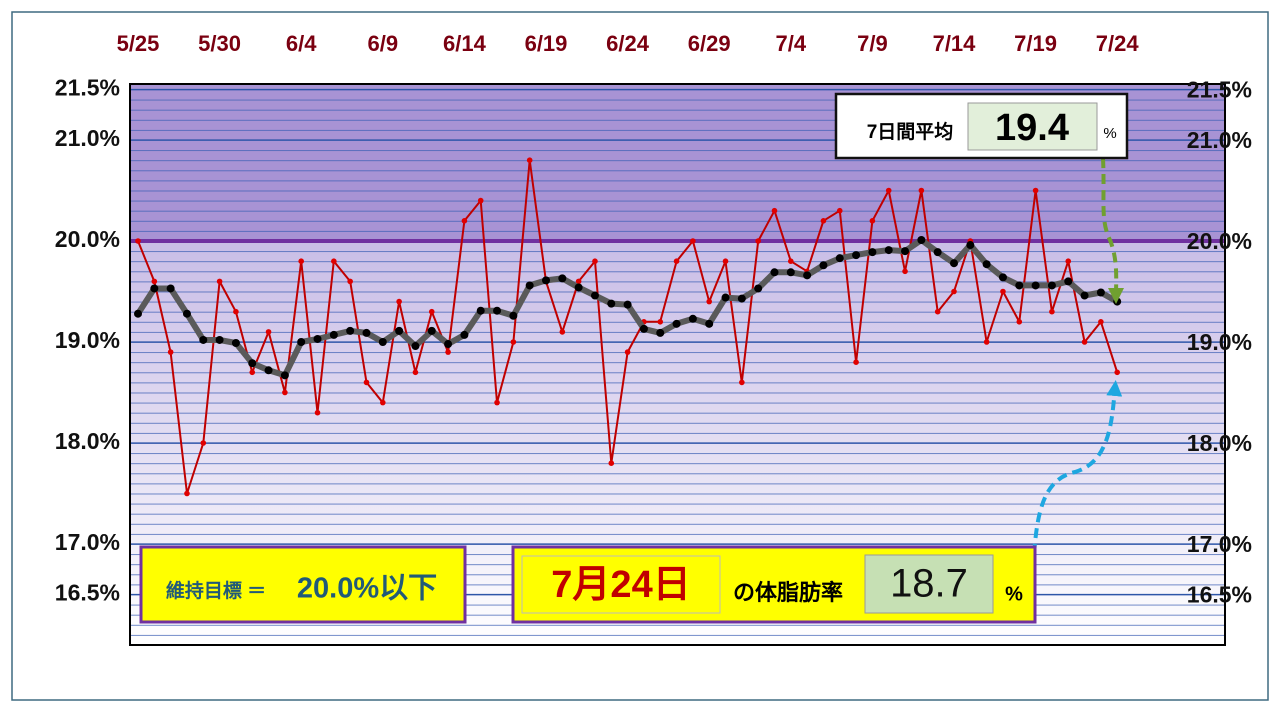 This screenshot has height=721, width=1280. I want to click on average-unit: %, so click(1109, 133).